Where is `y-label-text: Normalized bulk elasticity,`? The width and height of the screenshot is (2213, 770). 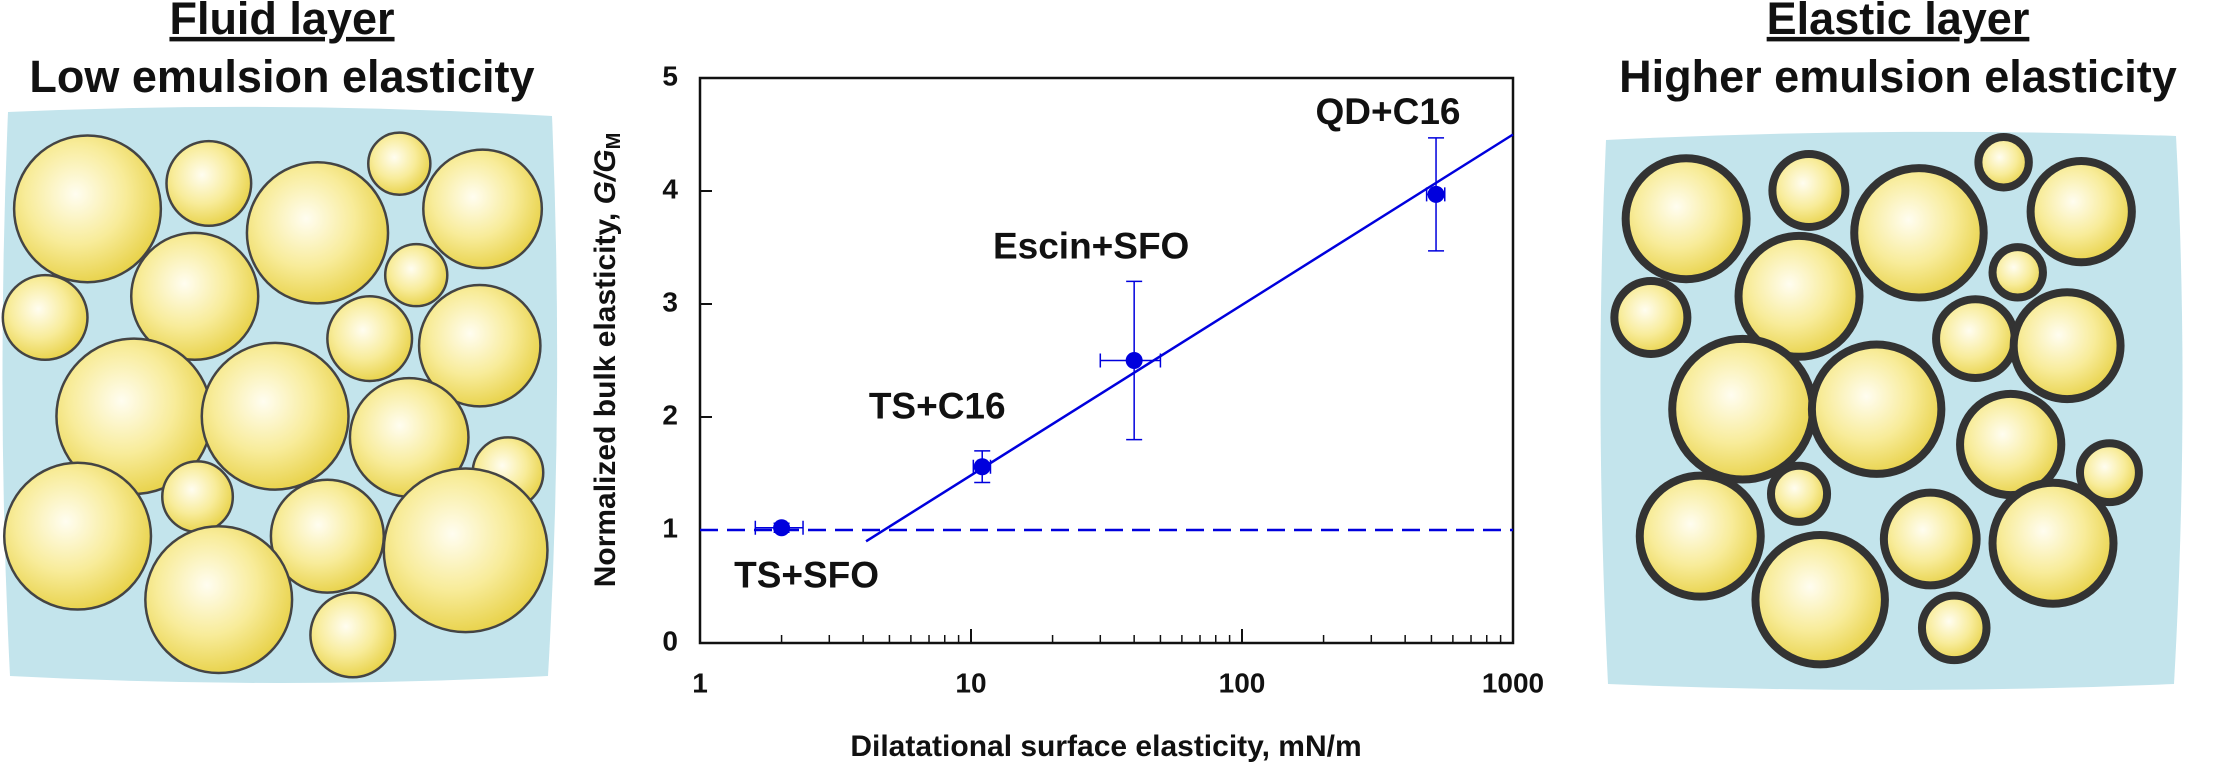
y-label-text: Normalized bulk elasticity, is located at coordinates (605, 395).